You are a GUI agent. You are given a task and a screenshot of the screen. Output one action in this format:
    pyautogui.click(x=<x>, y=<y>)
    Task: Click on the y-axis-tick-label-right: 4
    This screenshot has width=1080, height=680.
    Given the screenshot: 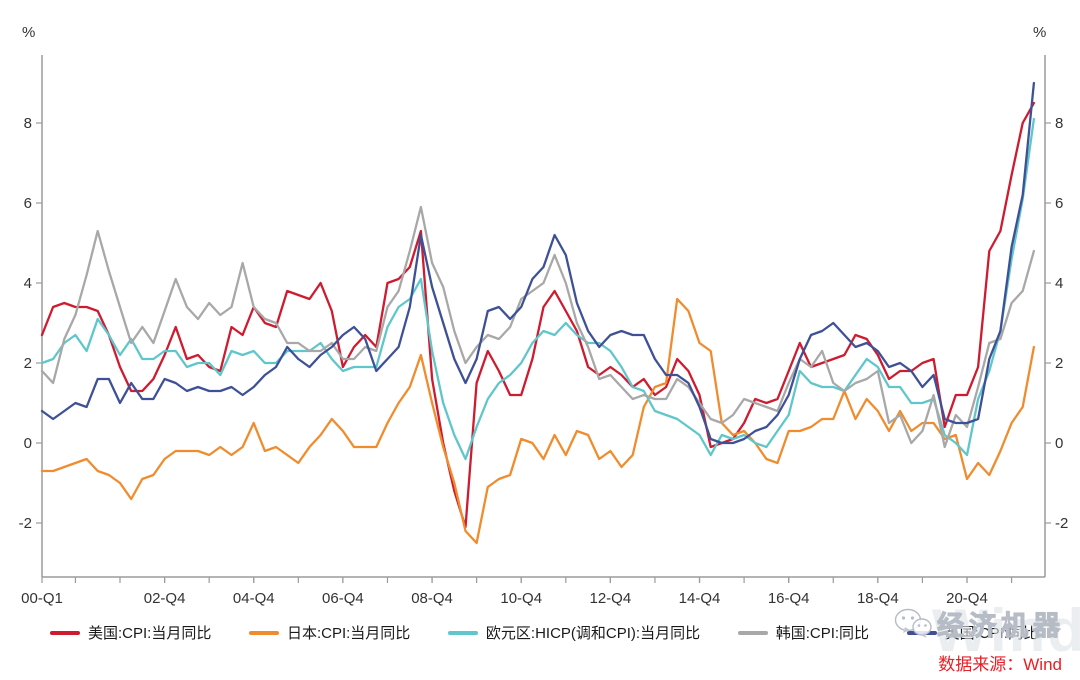 What is the action you would take?
    pyautogui.click(x=1059, y=283)
    